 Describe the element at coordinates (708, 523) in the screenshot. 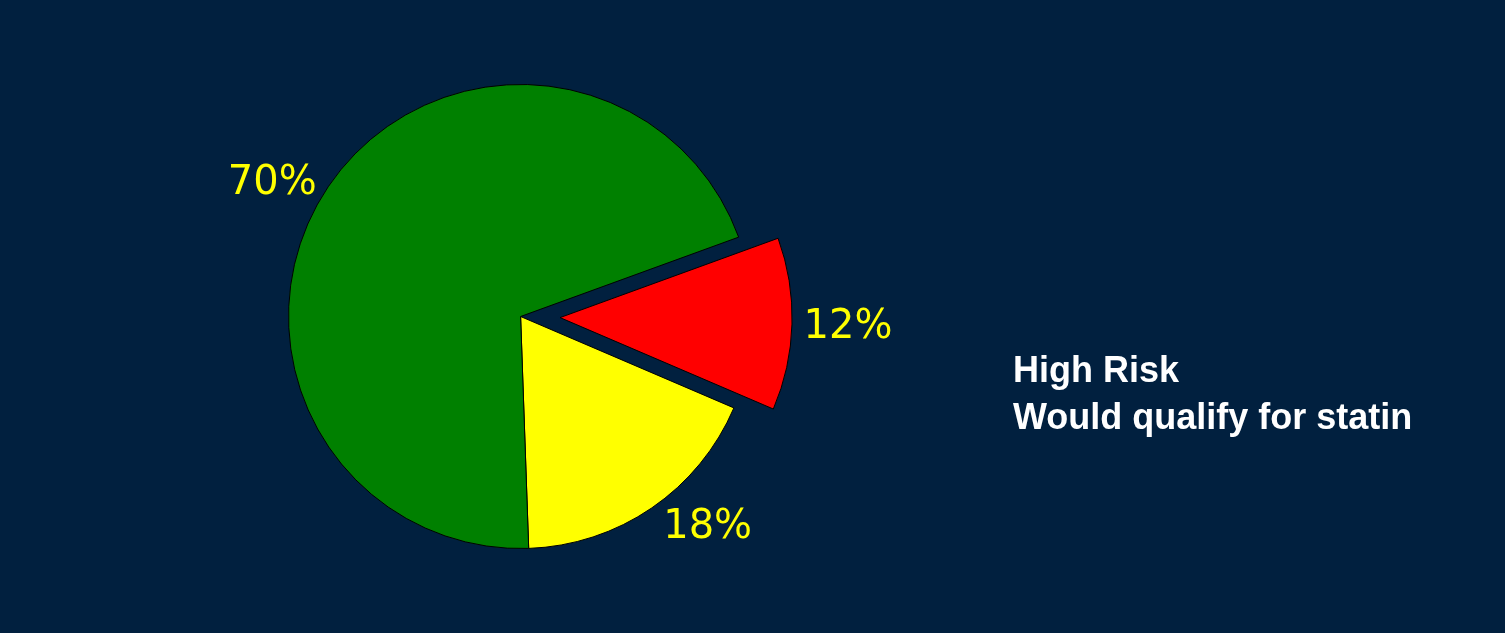

I see `data-label: 18%` at that location.